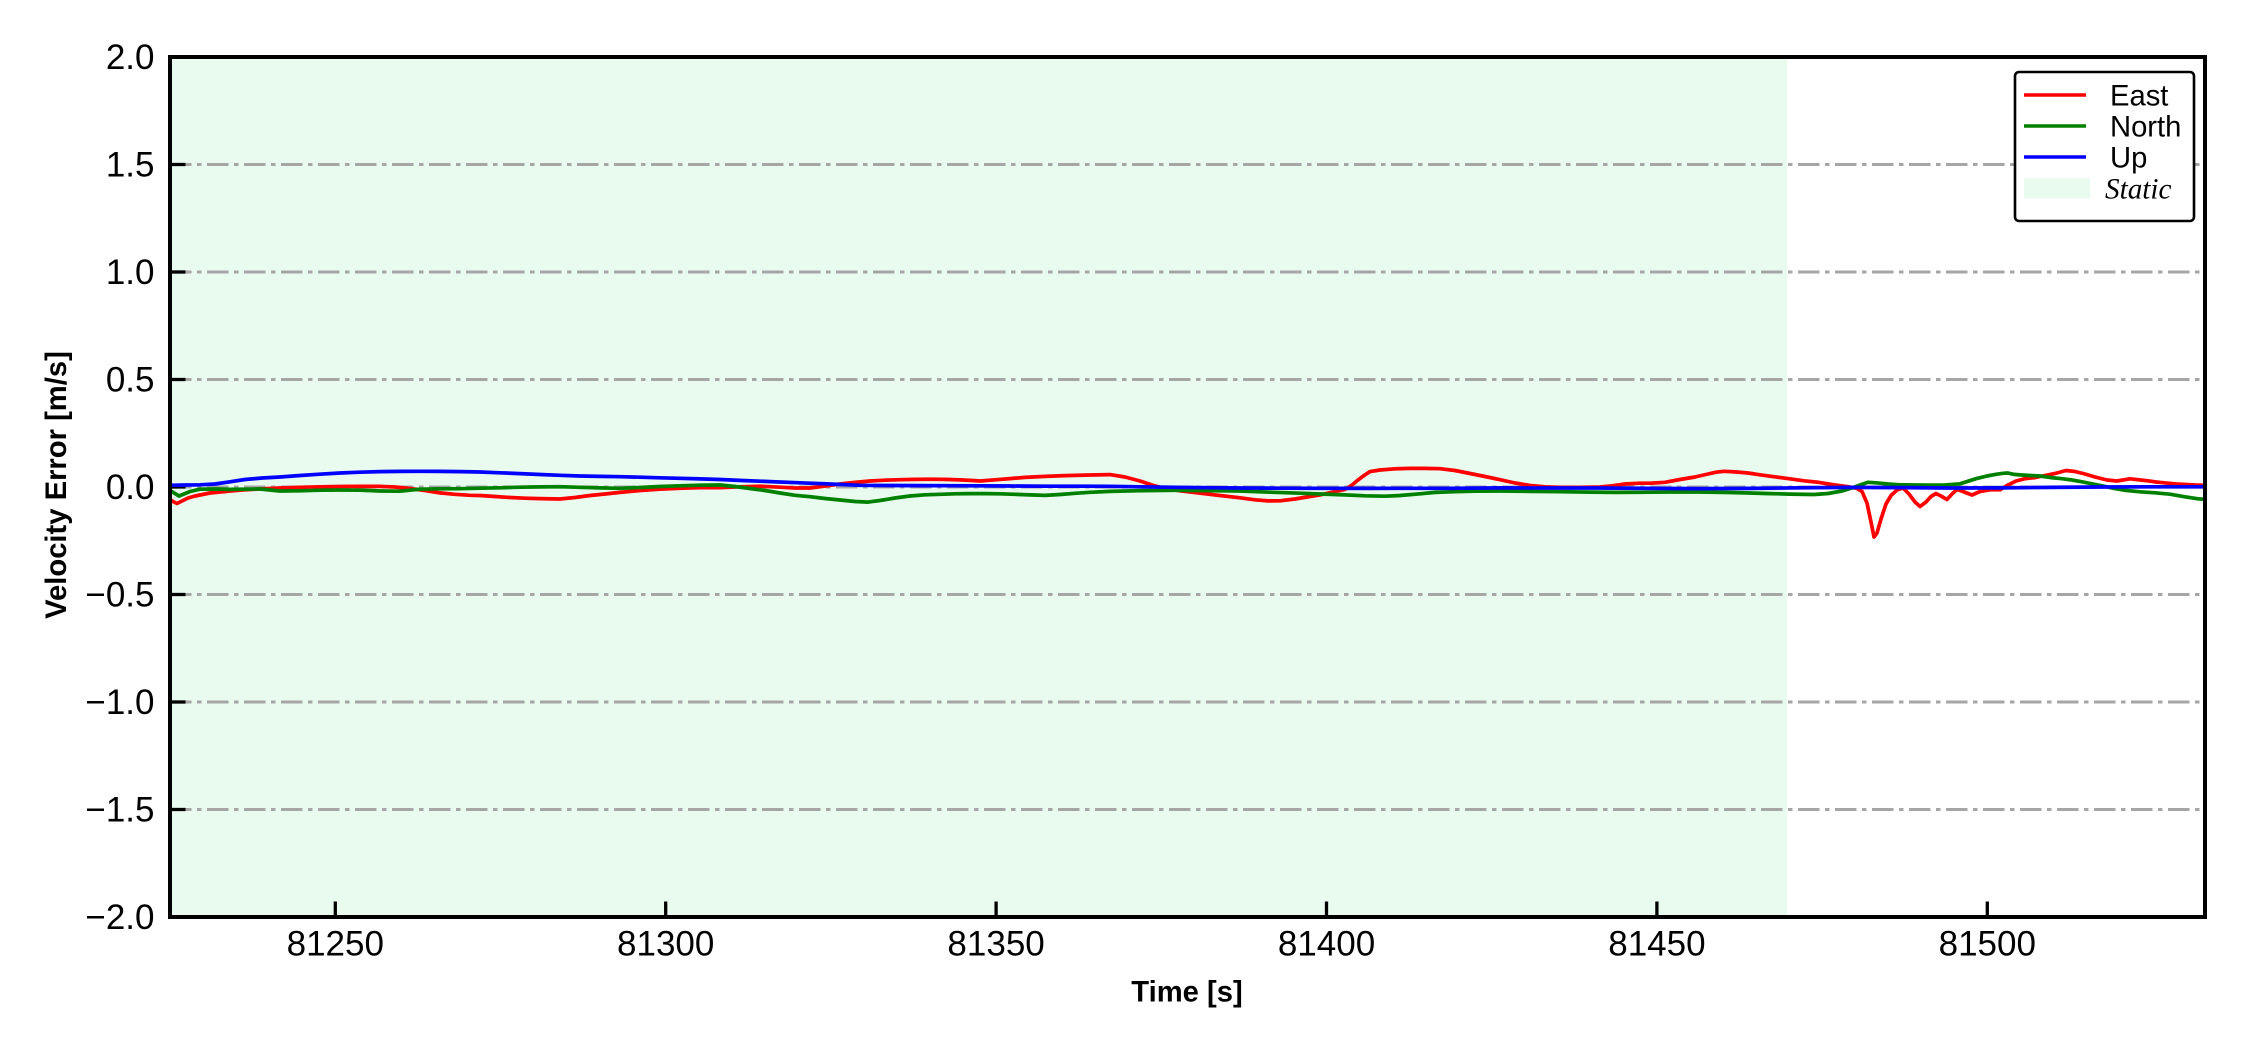 The width and height of the screenshot is (2250, 1050). I want to click on svg-text: East, so click(2139, 97).